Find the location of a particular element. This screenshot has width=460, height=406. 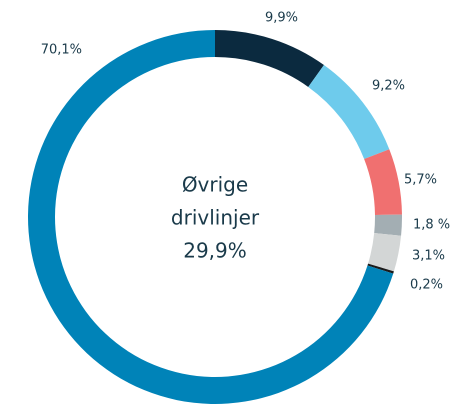

data-label: 70,1% is located at coordinates (61, 50).